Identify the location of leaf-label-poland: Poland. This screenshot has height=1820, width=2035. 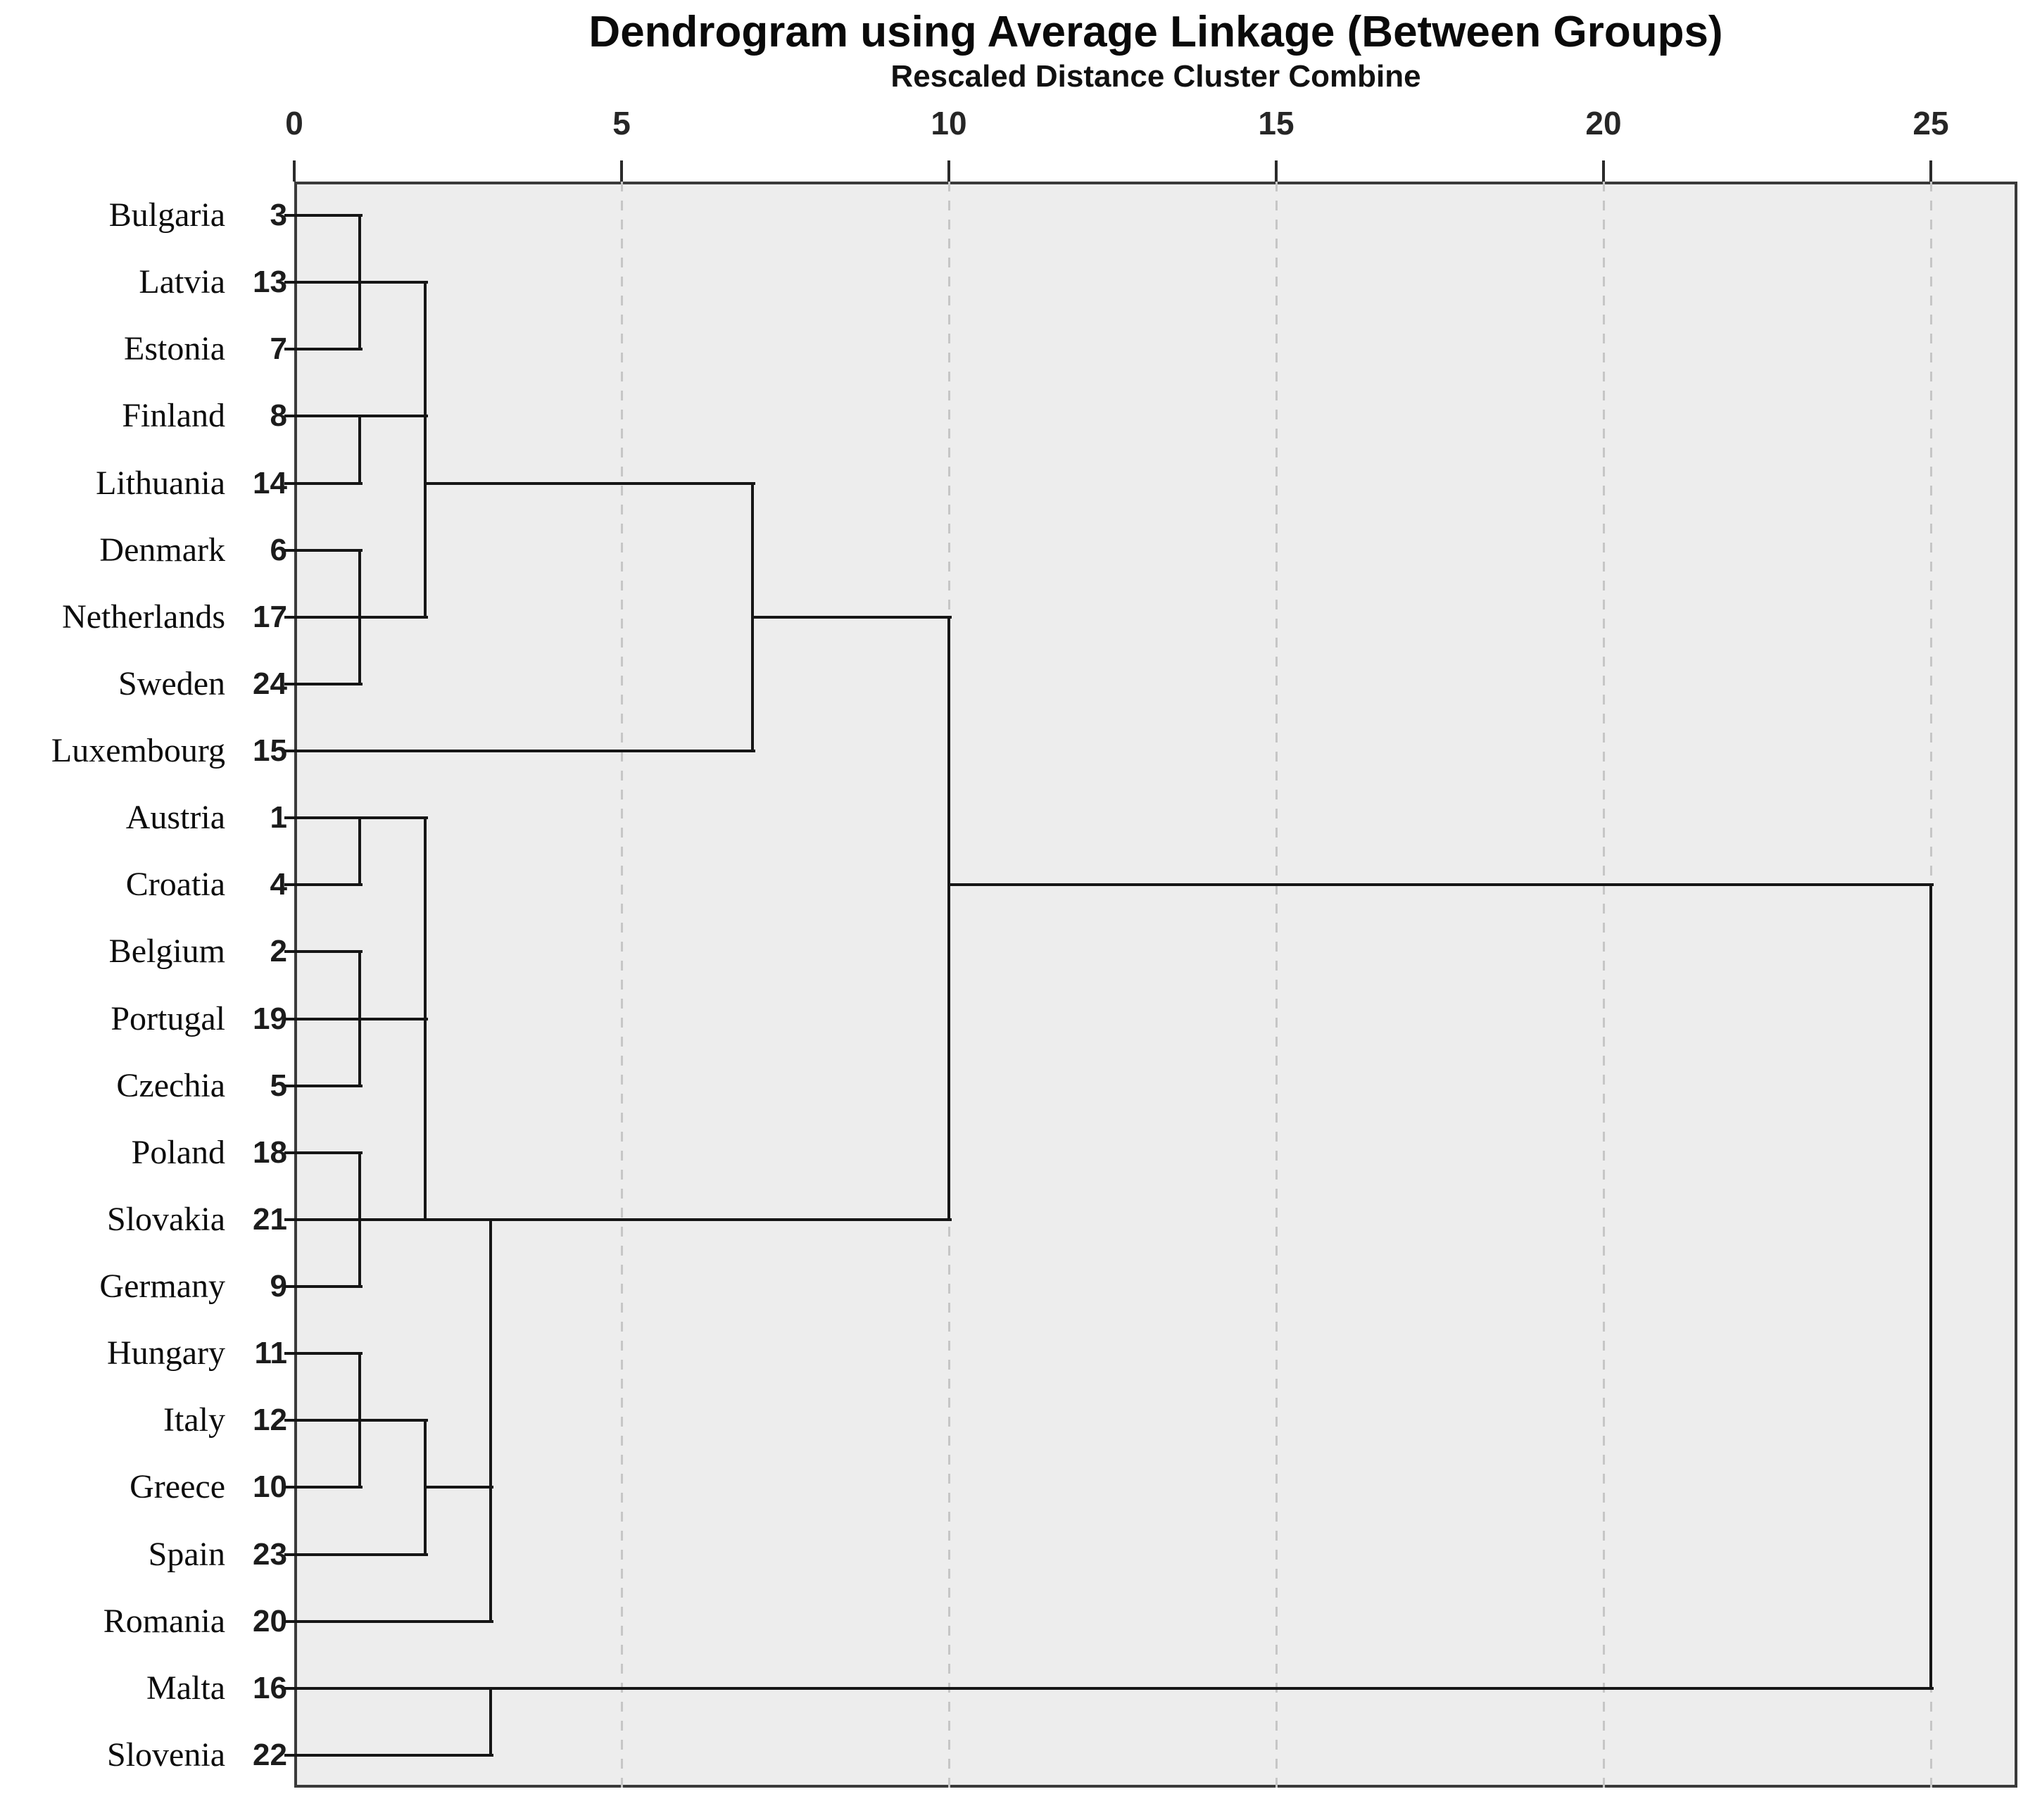
(178, 1152).